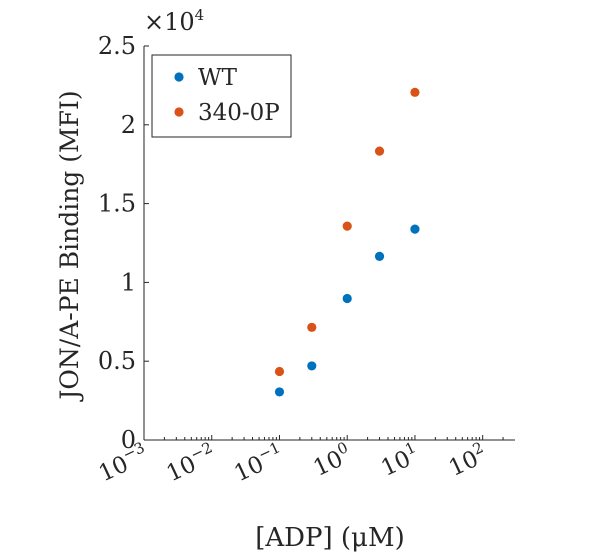 This screenshot has width=598, height=557. I want to click on x-tick-label: 10¹, so click(400, 460).